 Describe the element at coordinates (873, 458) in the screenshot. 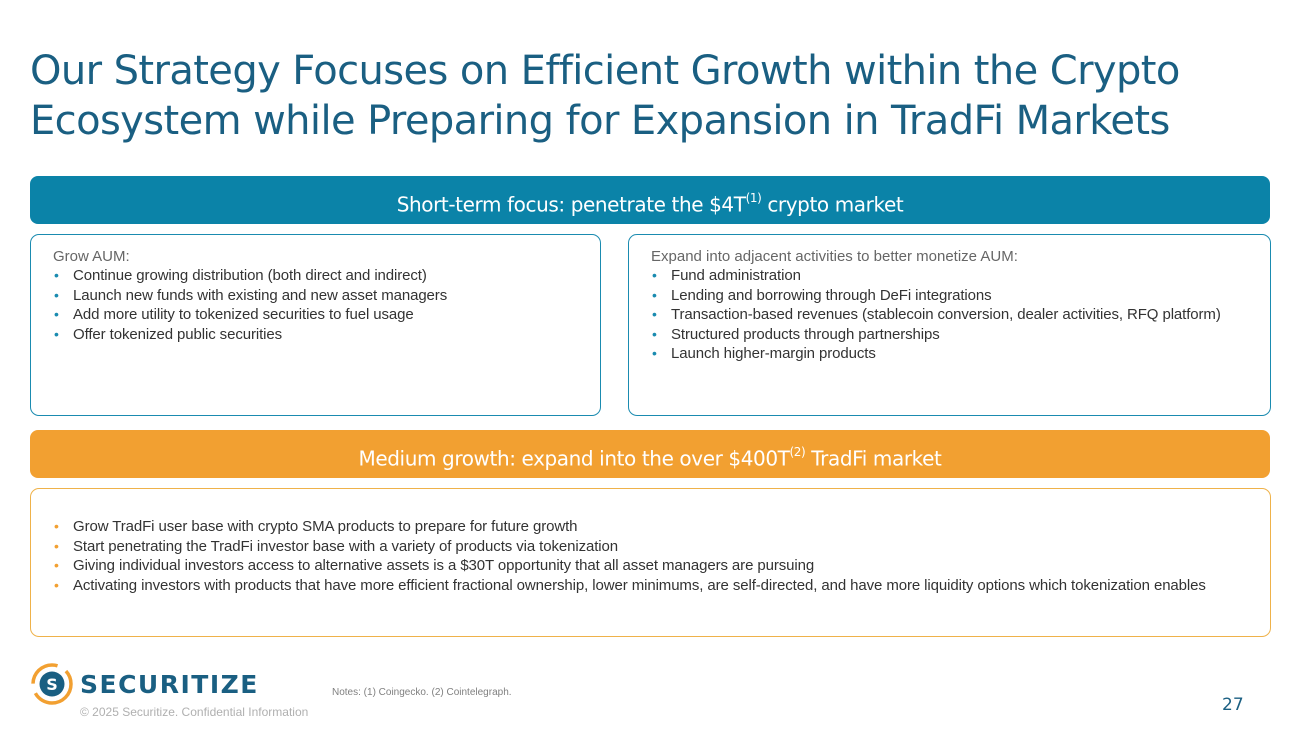

I see `medium-growth-banner-text-end: TradFi market` at that location.